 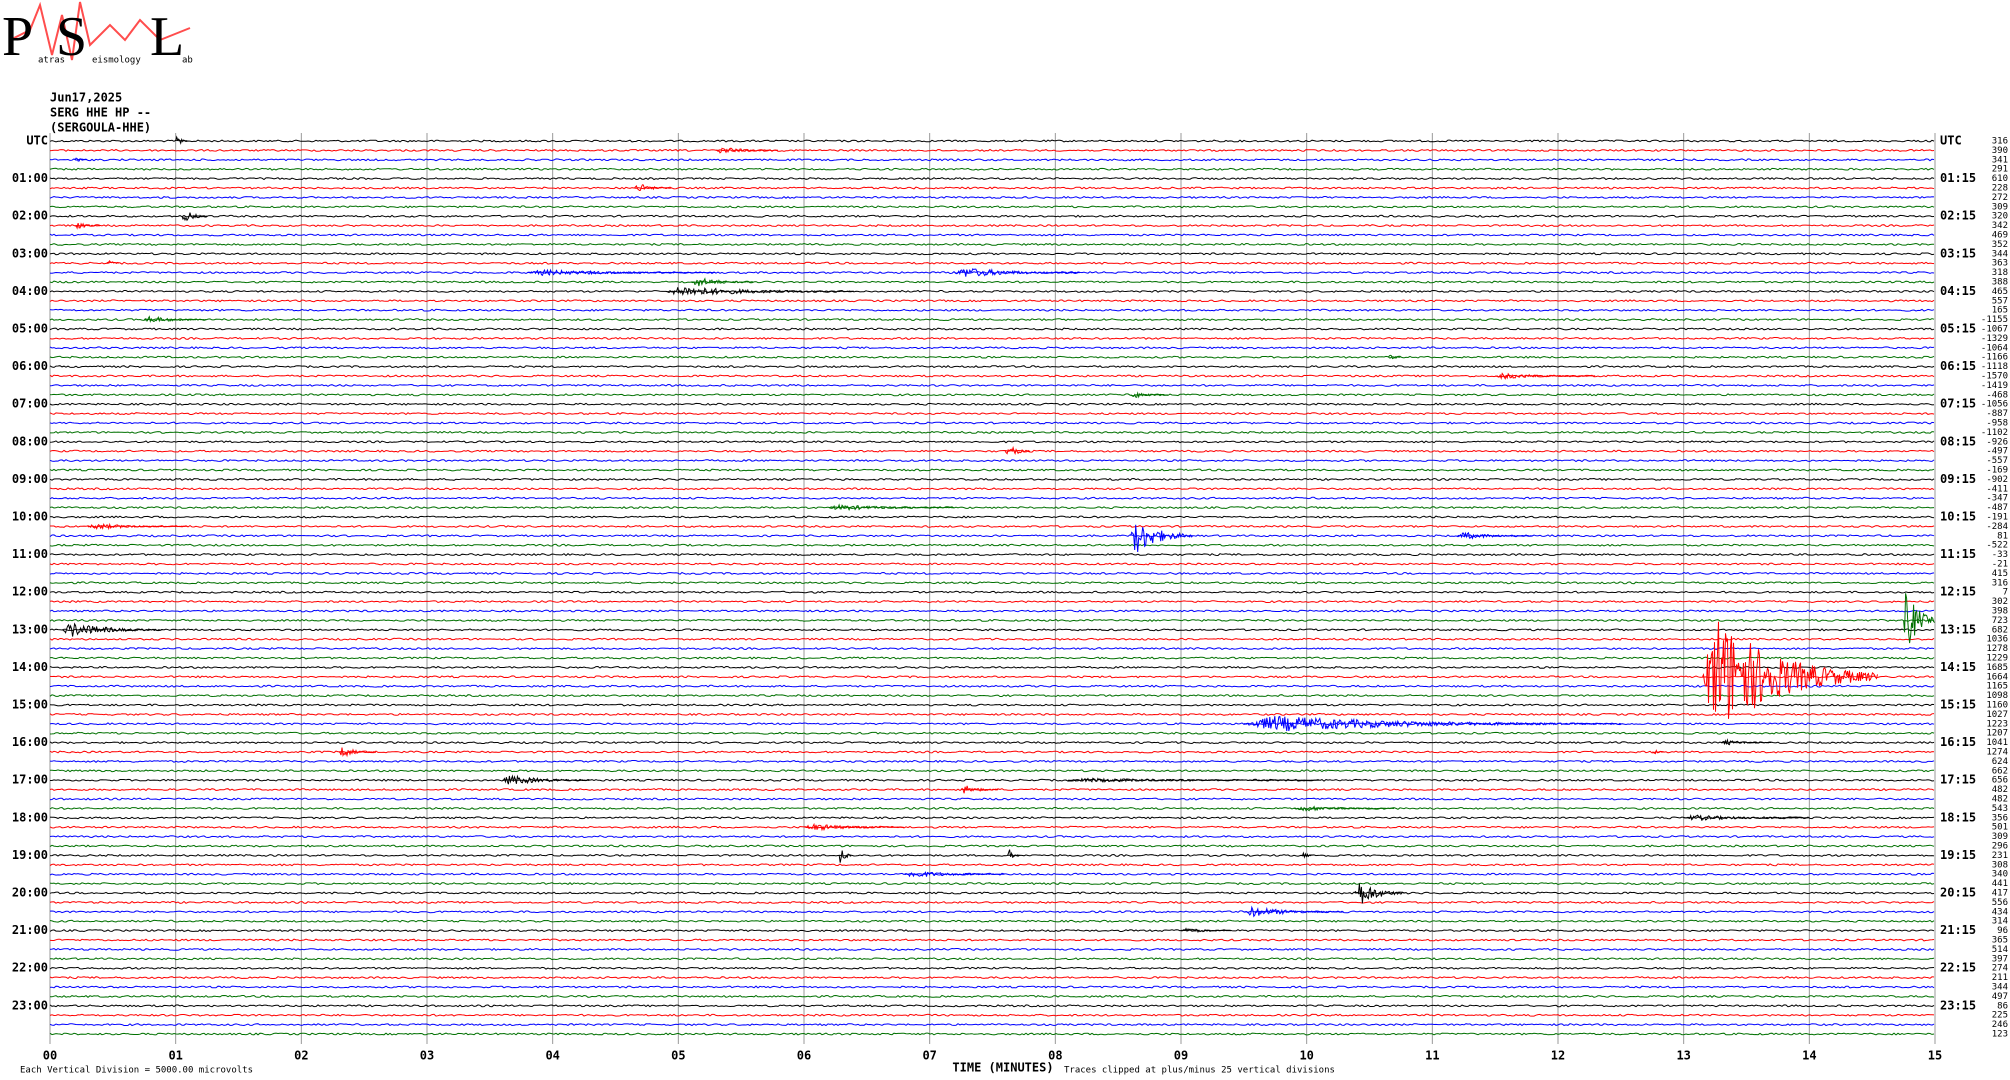 I want to click on trace-offset-label: 1165, so click(x=1997, y=687).